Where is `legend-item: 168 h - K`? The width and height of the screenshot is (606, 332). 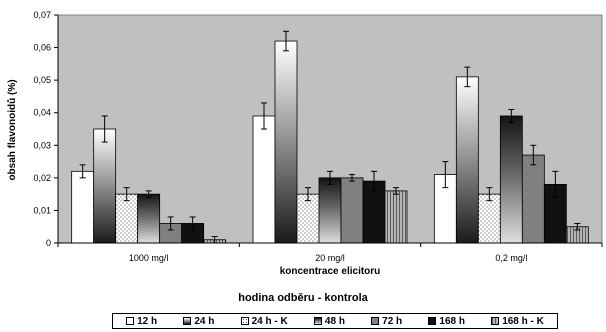
legend-item: 168 h - K is located at coordinates (517, 321).